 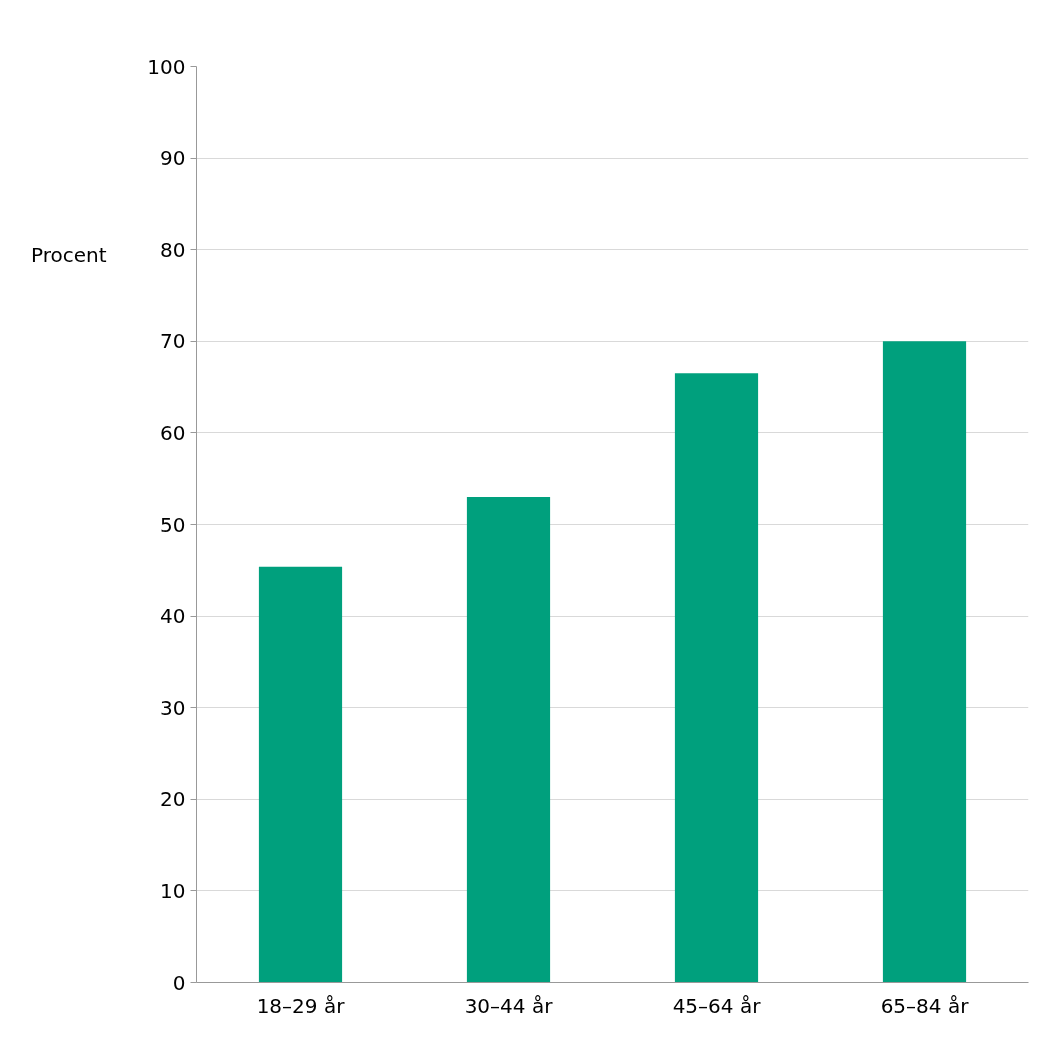 I want to click on y-tick-label: 20, so click(x=173, y=799).